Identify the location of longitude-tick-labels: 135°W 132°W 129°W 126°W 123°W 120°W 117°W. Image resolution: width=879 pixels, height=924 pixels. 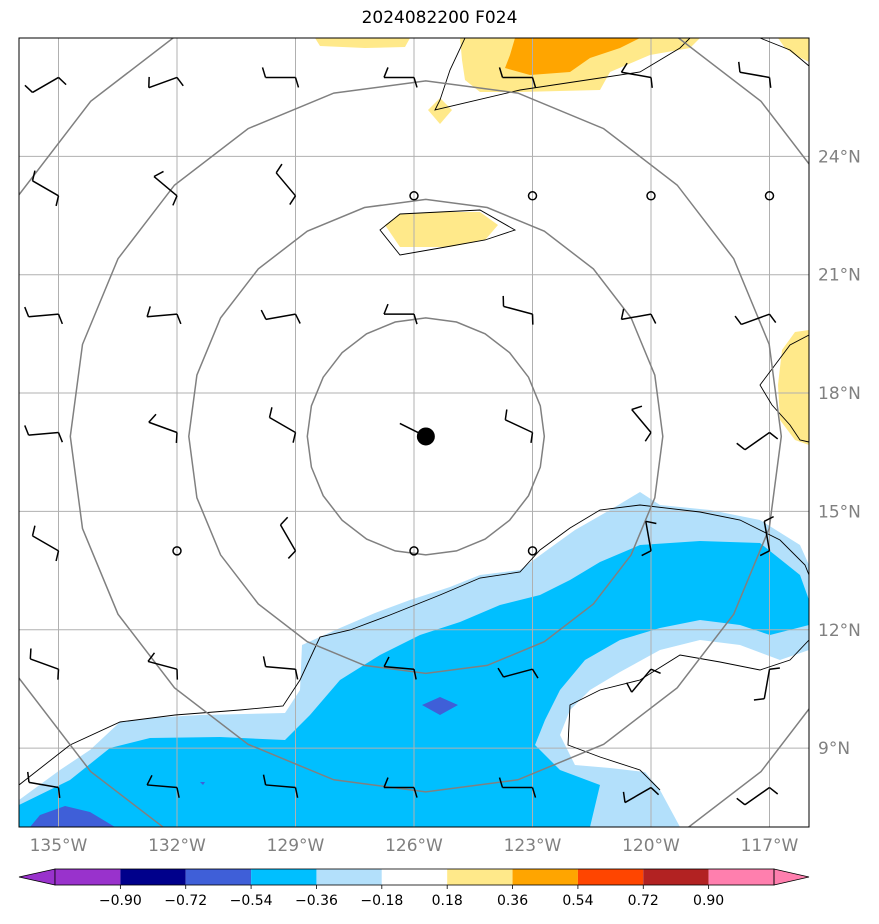
(414, 846).